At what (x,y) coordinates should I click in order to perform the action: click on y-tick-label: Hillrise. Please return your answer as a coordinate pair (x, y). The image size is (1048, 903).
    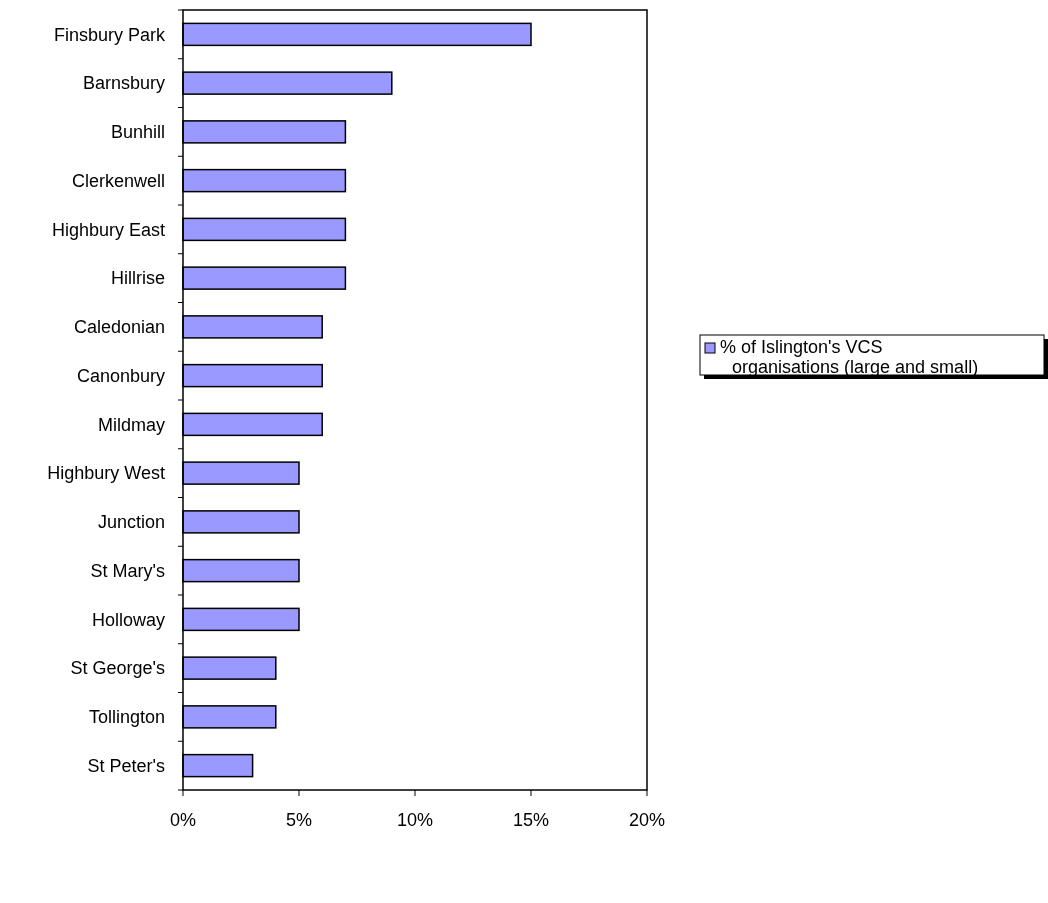
    Looking at the image, I should click on (138, 278).